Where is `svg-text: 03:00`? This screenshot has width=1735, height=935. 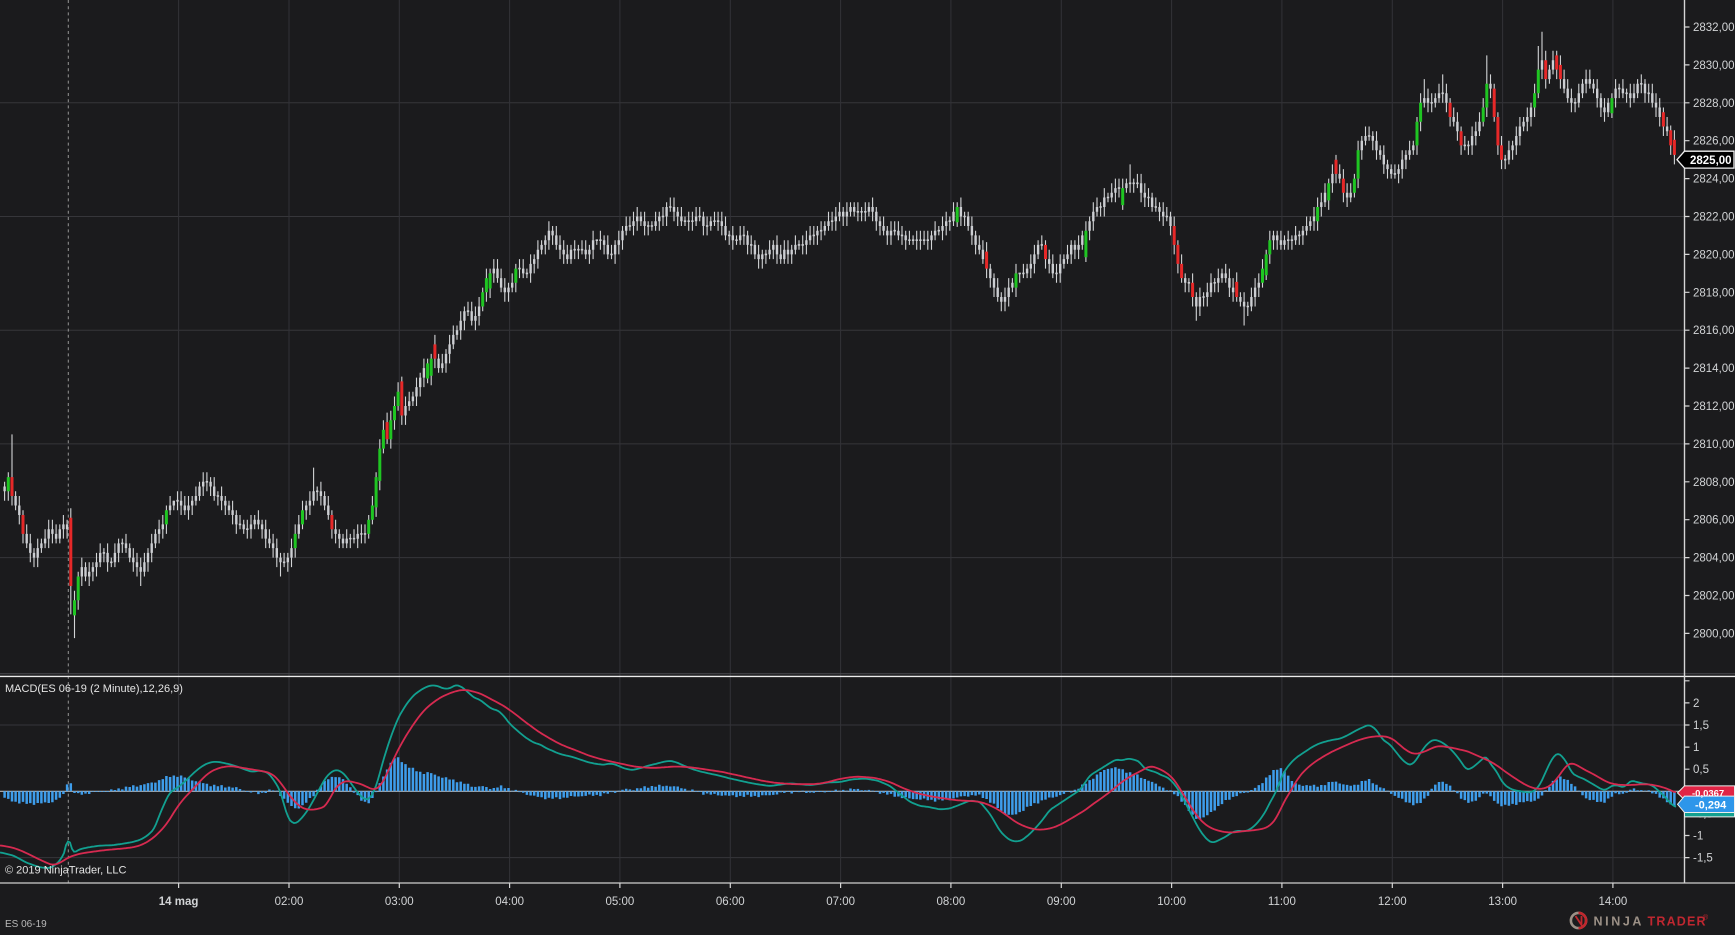 svg-text: 03:00 is located at coordinates (399, 902).